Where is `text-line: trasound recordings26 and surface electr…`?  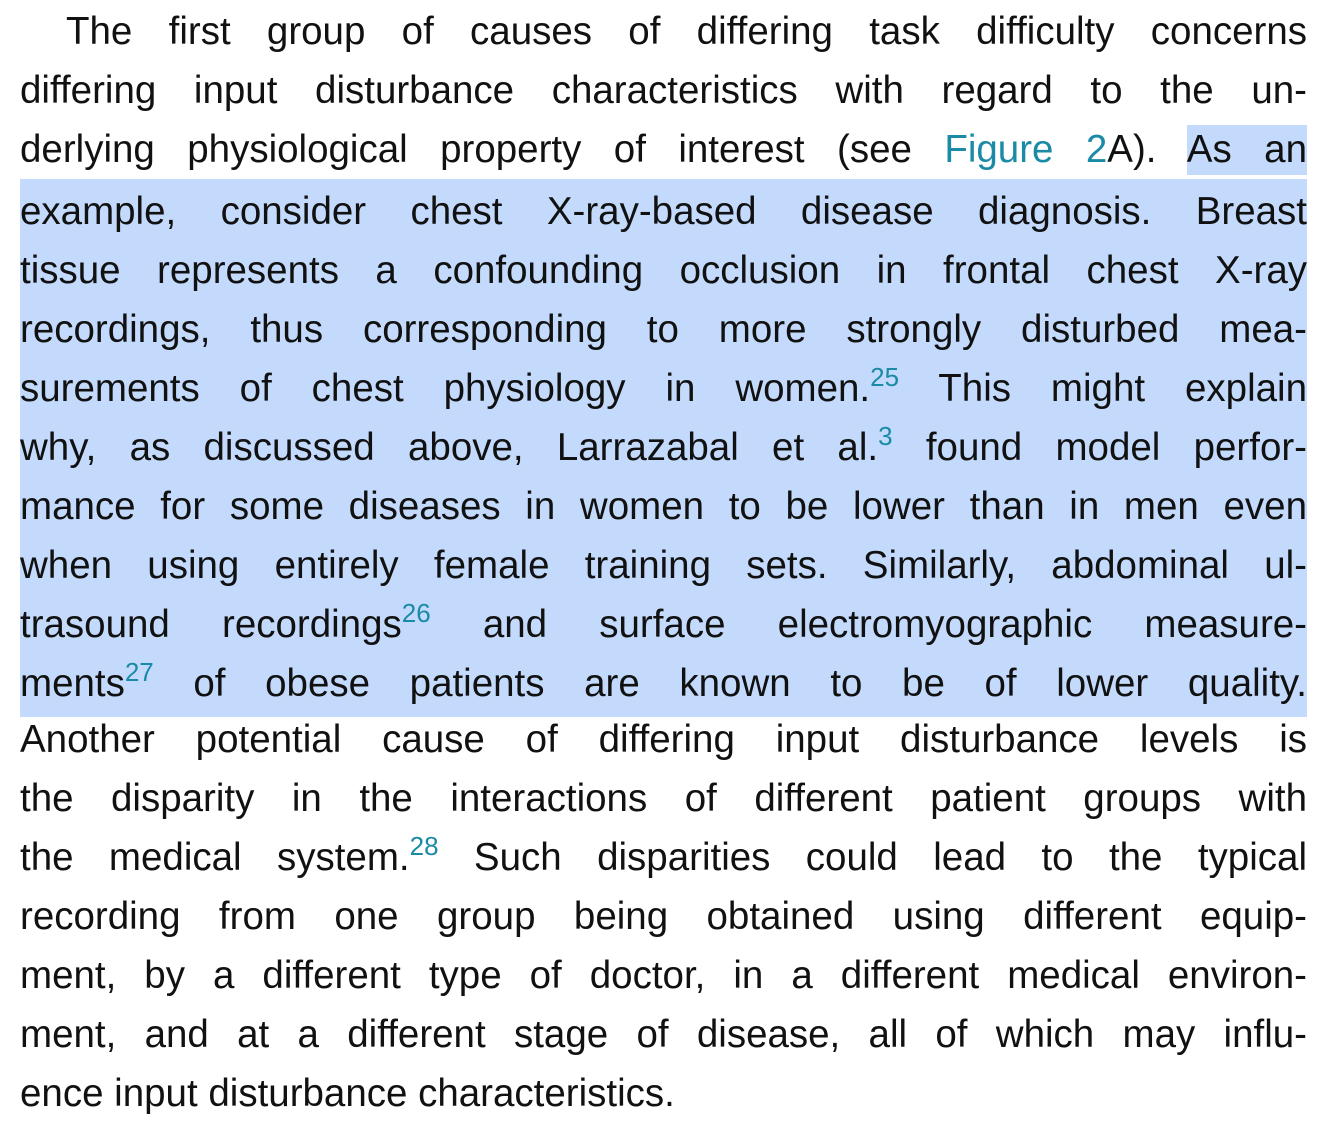 text-line: trasound recordings26 and surface electr… is located at coordinates (663, 625).